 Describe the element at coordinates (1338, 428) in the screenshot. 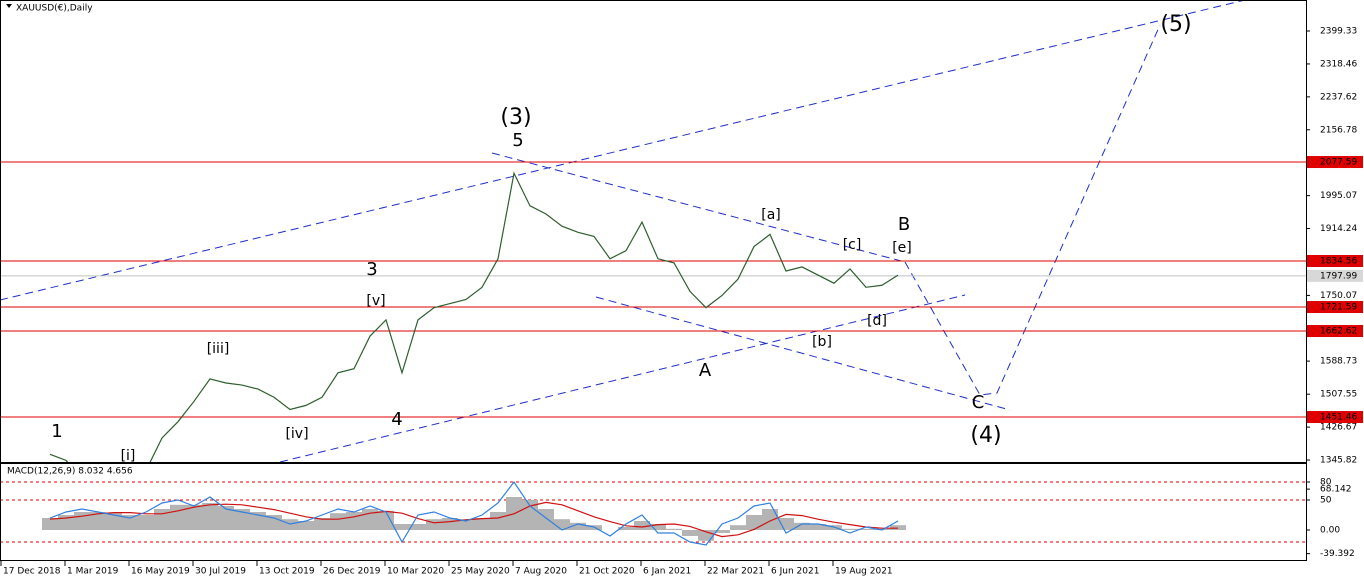

I see `y-tick-label: 1426.67` at that location.